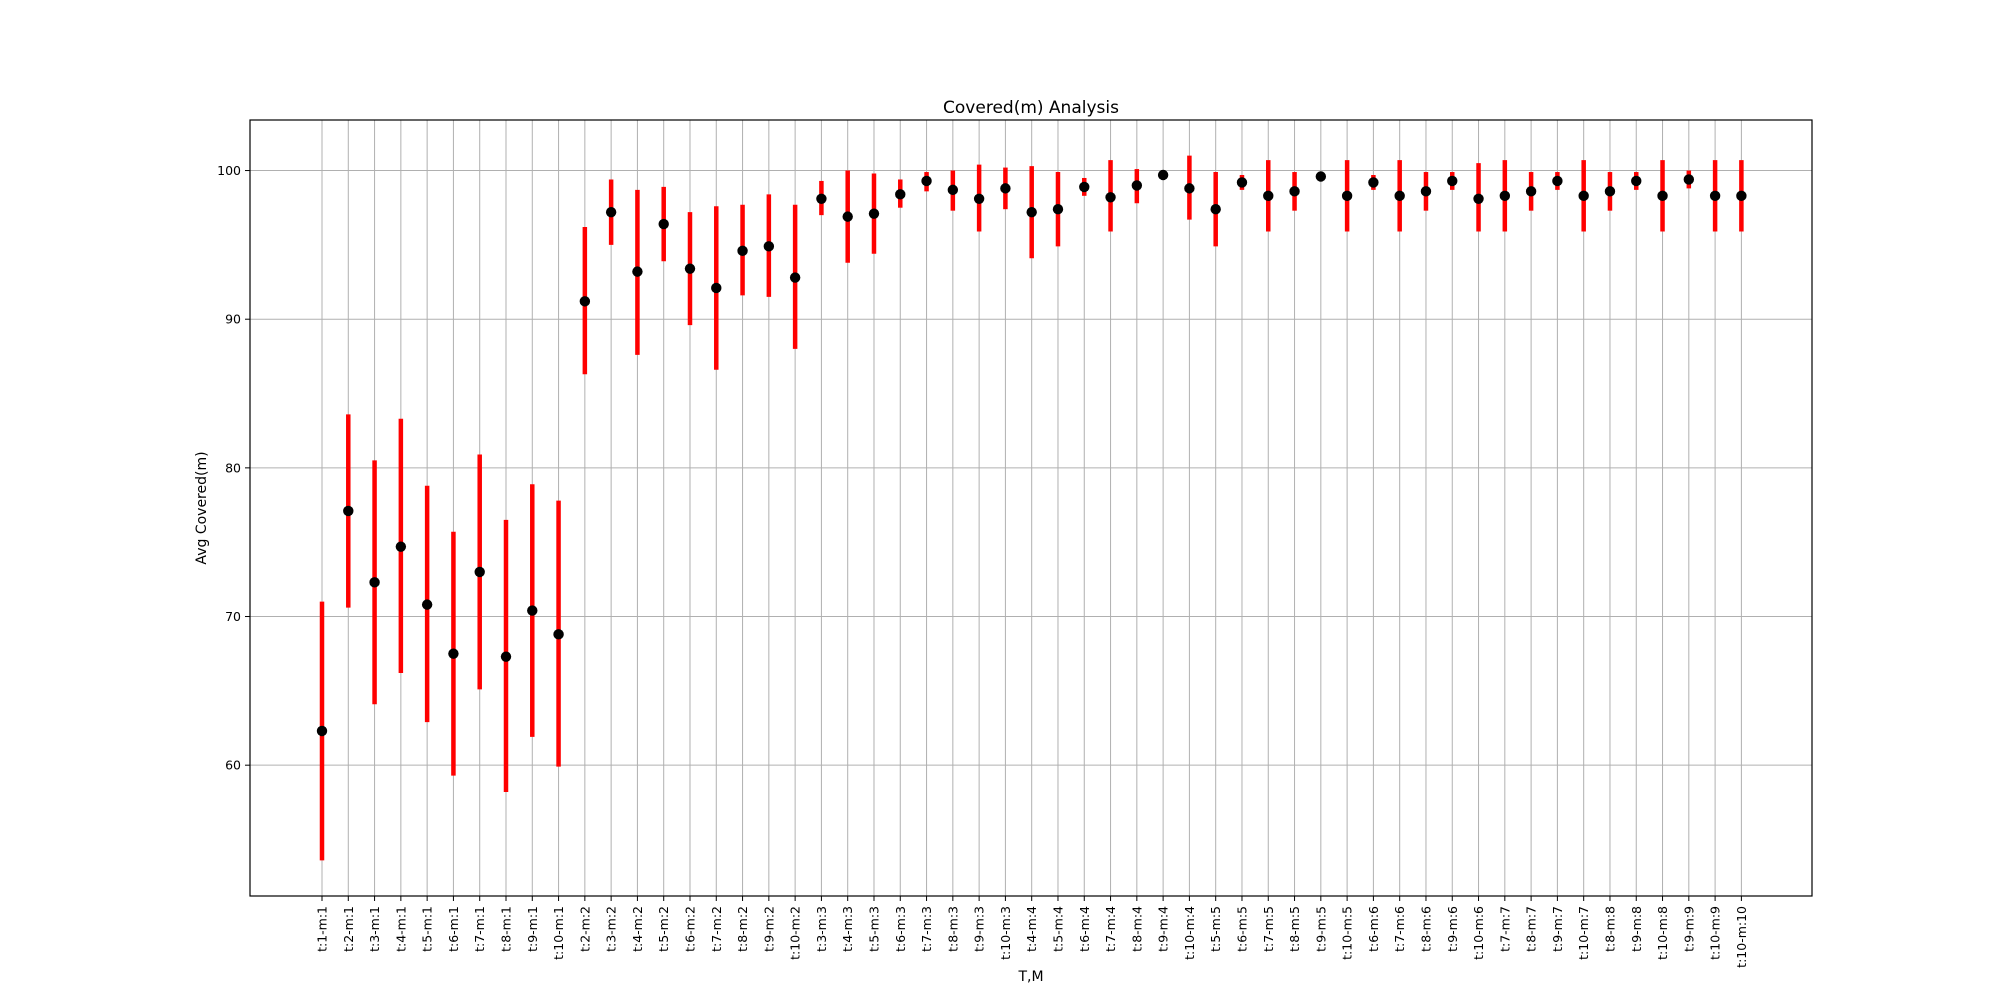 This screenshot has height=1000, width=2000. I want to click on x-tick-label: t:8-m:1, so click(505, 929).